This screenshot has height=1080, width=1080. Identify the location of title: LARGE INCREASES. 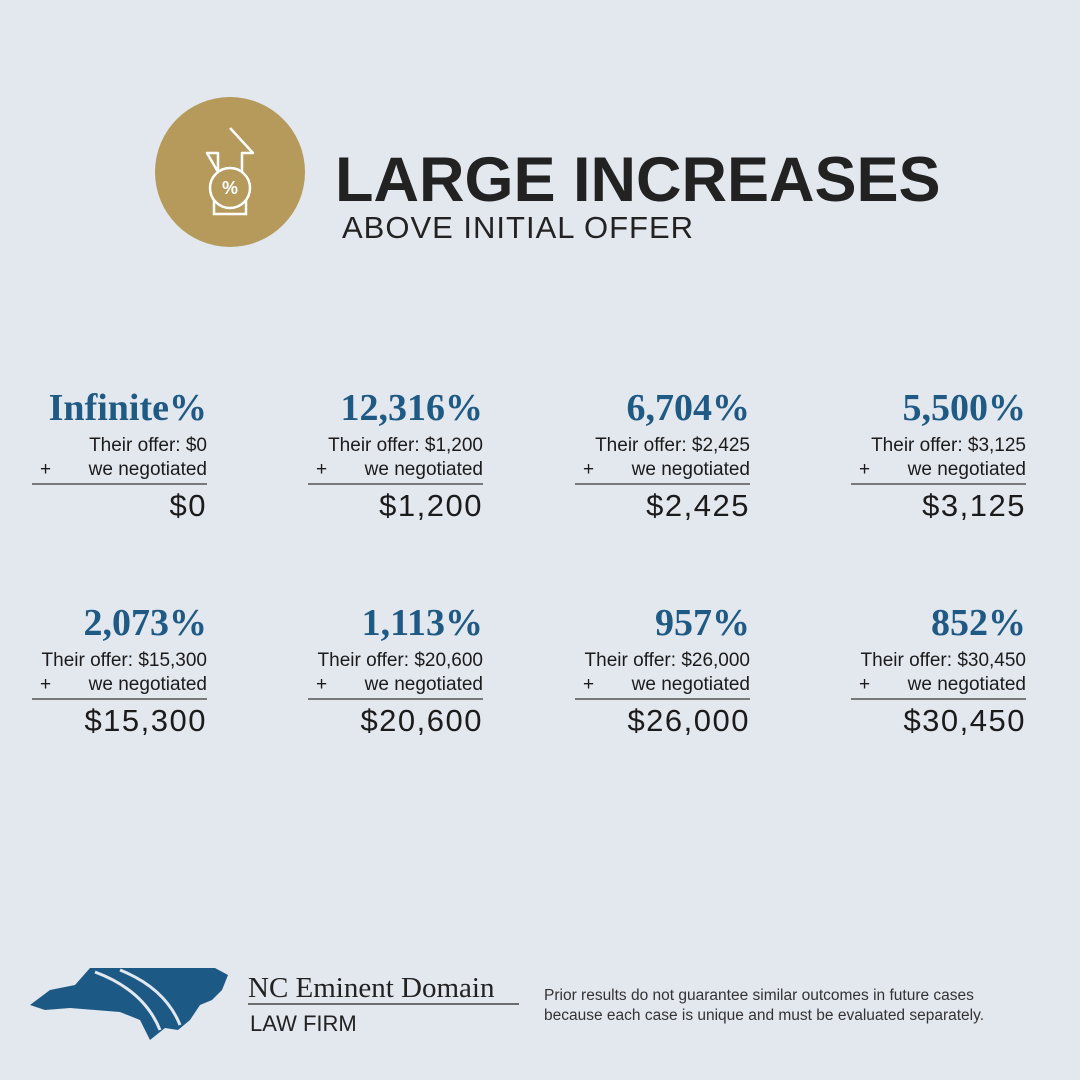
(638, 180).